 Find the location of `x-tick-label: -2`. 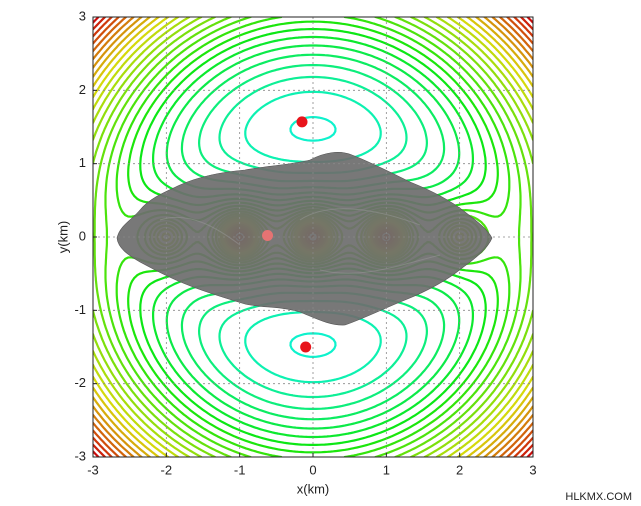

x-tick-label: -2 is located at coordinates (167, 469).